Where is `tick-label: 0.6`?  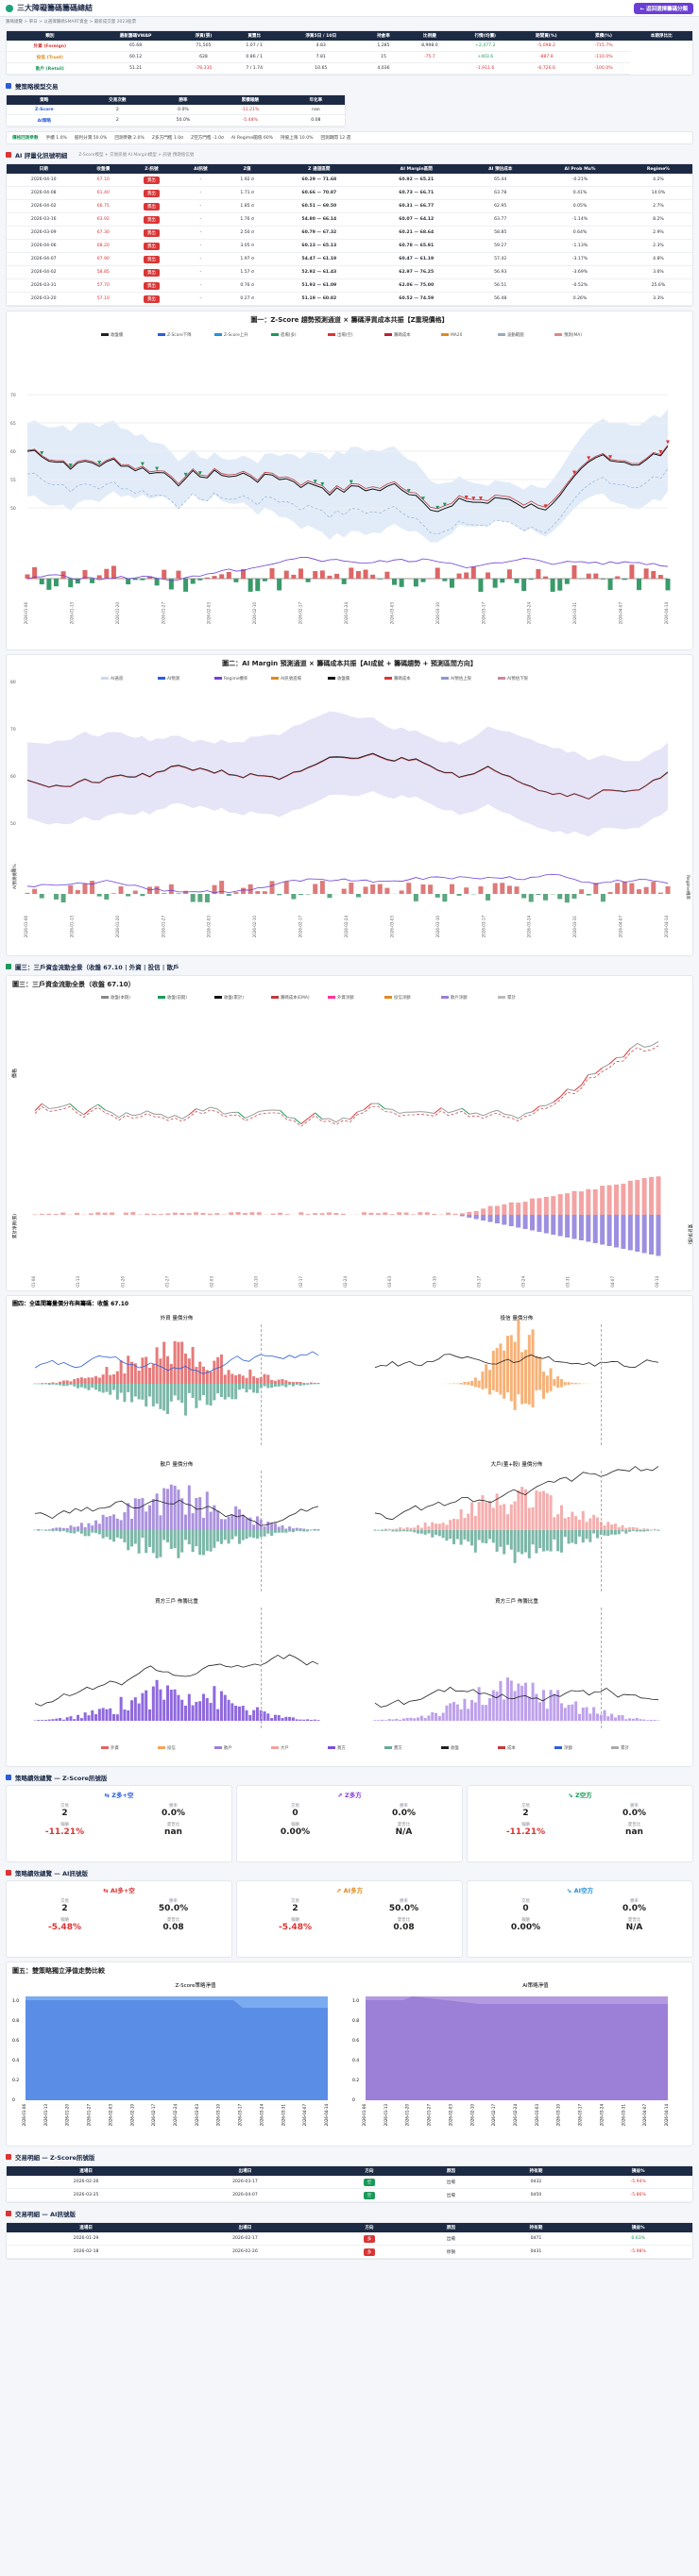 tick-label: 0.6 is located at coordinates (355, 2041).